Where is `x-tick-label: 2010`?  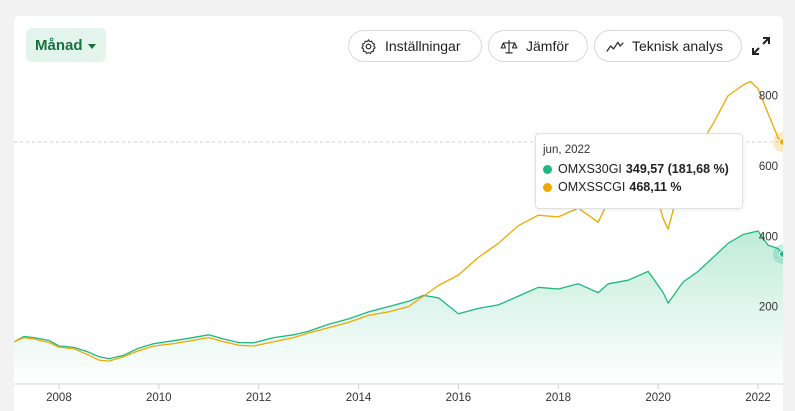 x-tick-label: 2010 is located at coordinates (159, 398).